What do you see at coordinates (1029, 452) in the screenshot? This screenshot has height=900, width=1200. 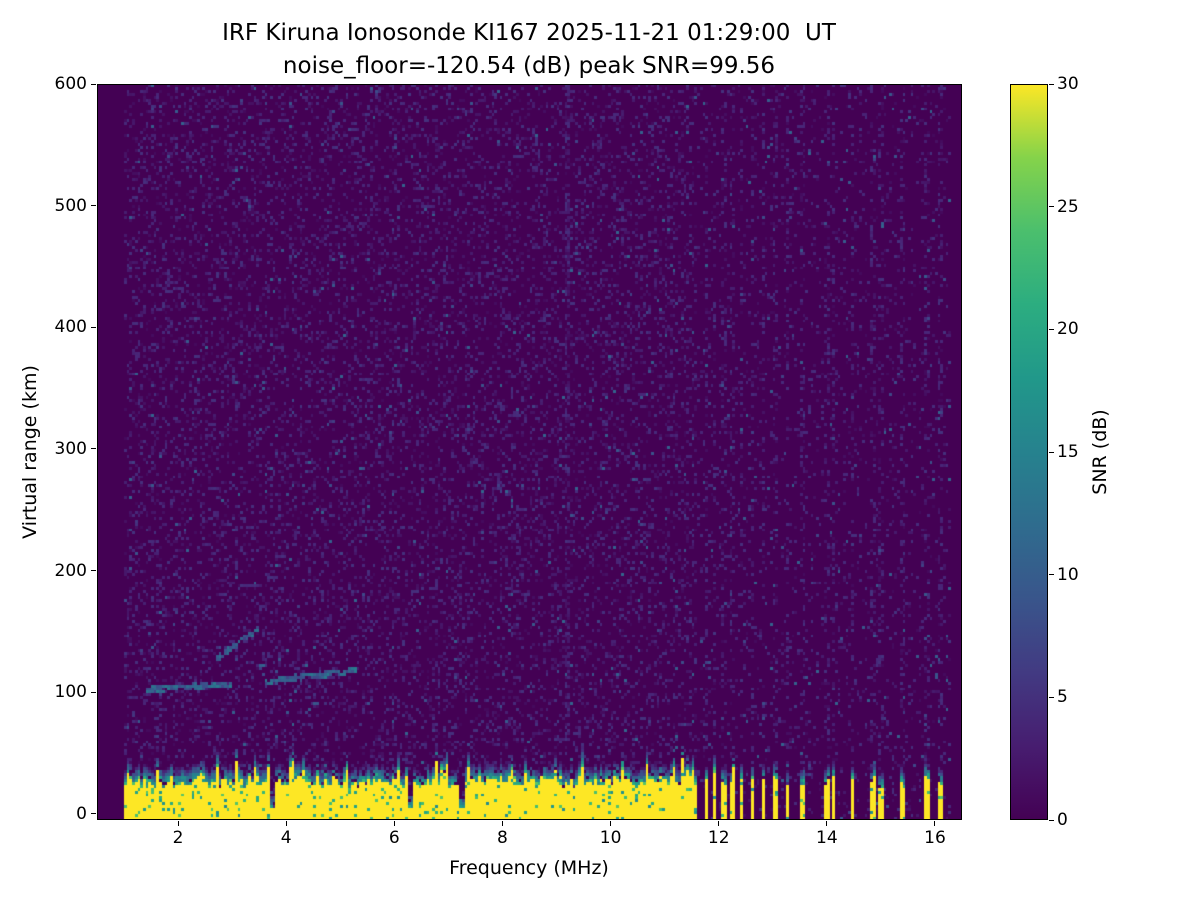 I see `colorbar-gradient` at bounding box center [1029, 452].